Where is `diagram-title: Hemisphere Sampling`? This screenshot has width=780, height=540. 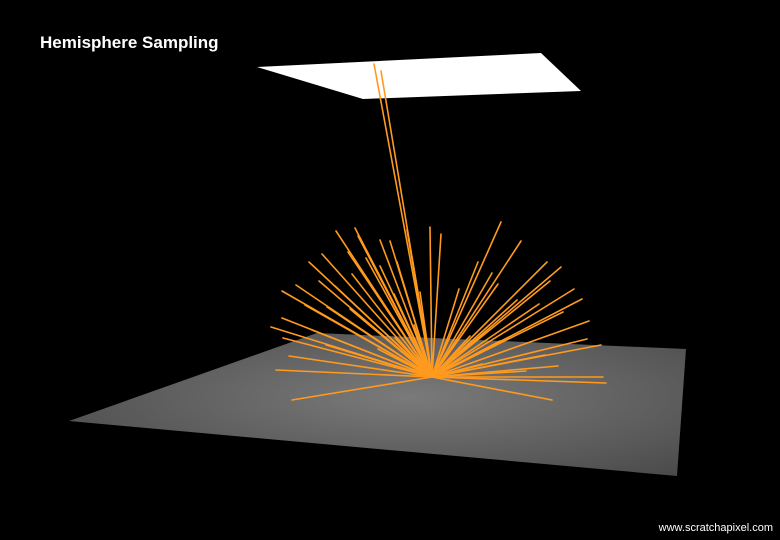 diagram-title: Hemisphere Sampling is located at coordinates (129, 42).